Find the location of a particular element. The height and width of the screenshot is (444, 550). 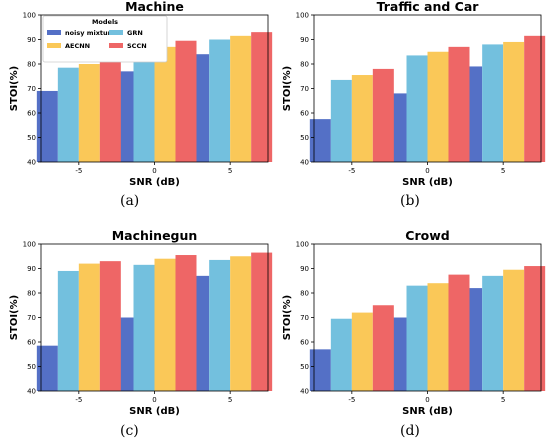

legend-label: noisy mixture is located at coordinates (90, 33).